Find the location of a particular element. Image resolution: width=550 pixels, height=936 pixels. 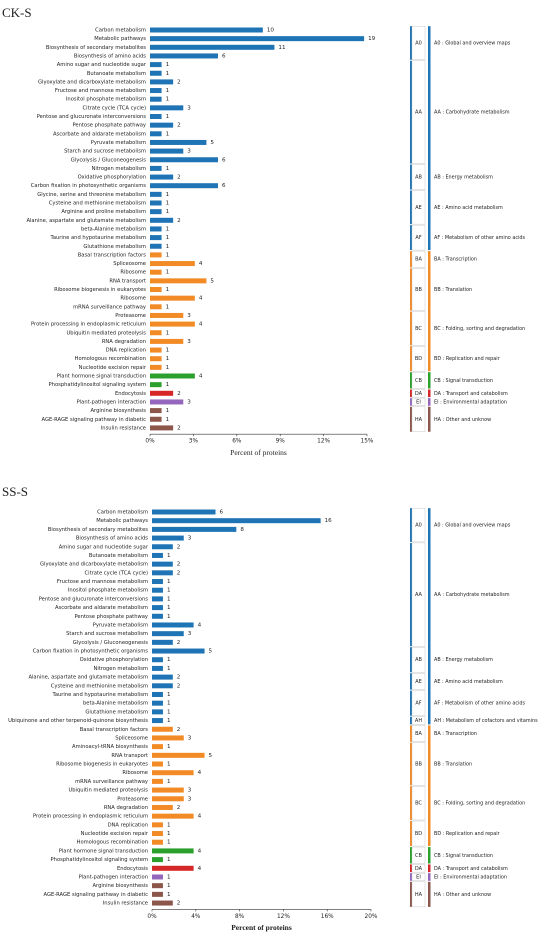

category-label: Ubiquitin mediated proteolysis is located at coordinates (108, 791).